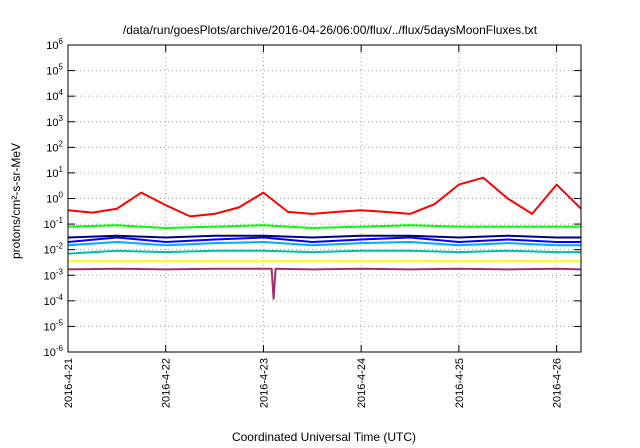  Describe the element at coordinates (54, 121) in the screenshot. I see `y-tick-label: 10³` at that location.